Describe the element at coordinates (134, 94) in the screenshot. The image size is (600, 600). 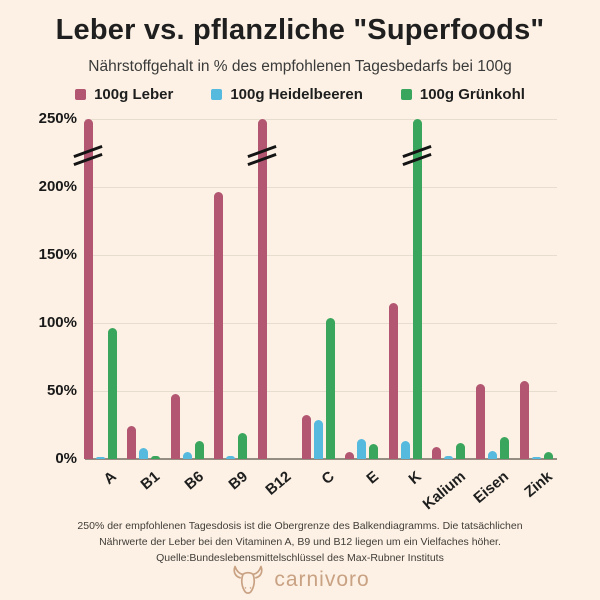
I see `legend-label: 100g Leber` at that location.